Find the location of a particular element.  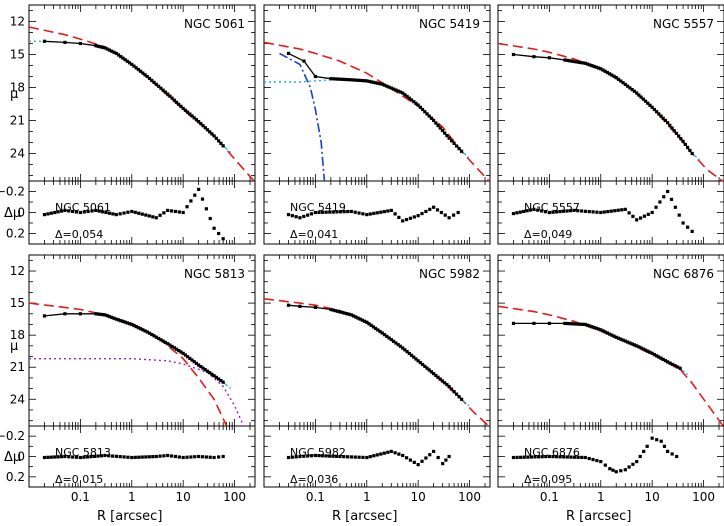

ylabel-res-bottom: Δμ is located at coordinates (12, 457).